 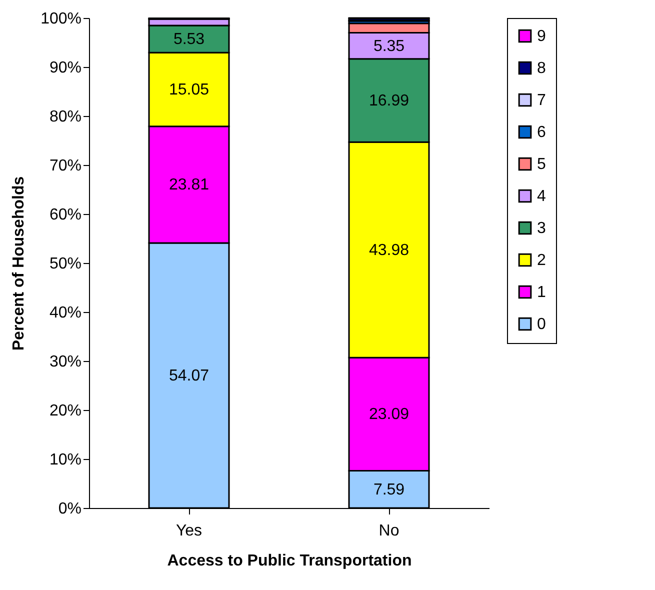 What do you see at coordinates (65, 313) in the screenshot?
I see `y-tick-label: 40%` at bounding box center [65, 313].